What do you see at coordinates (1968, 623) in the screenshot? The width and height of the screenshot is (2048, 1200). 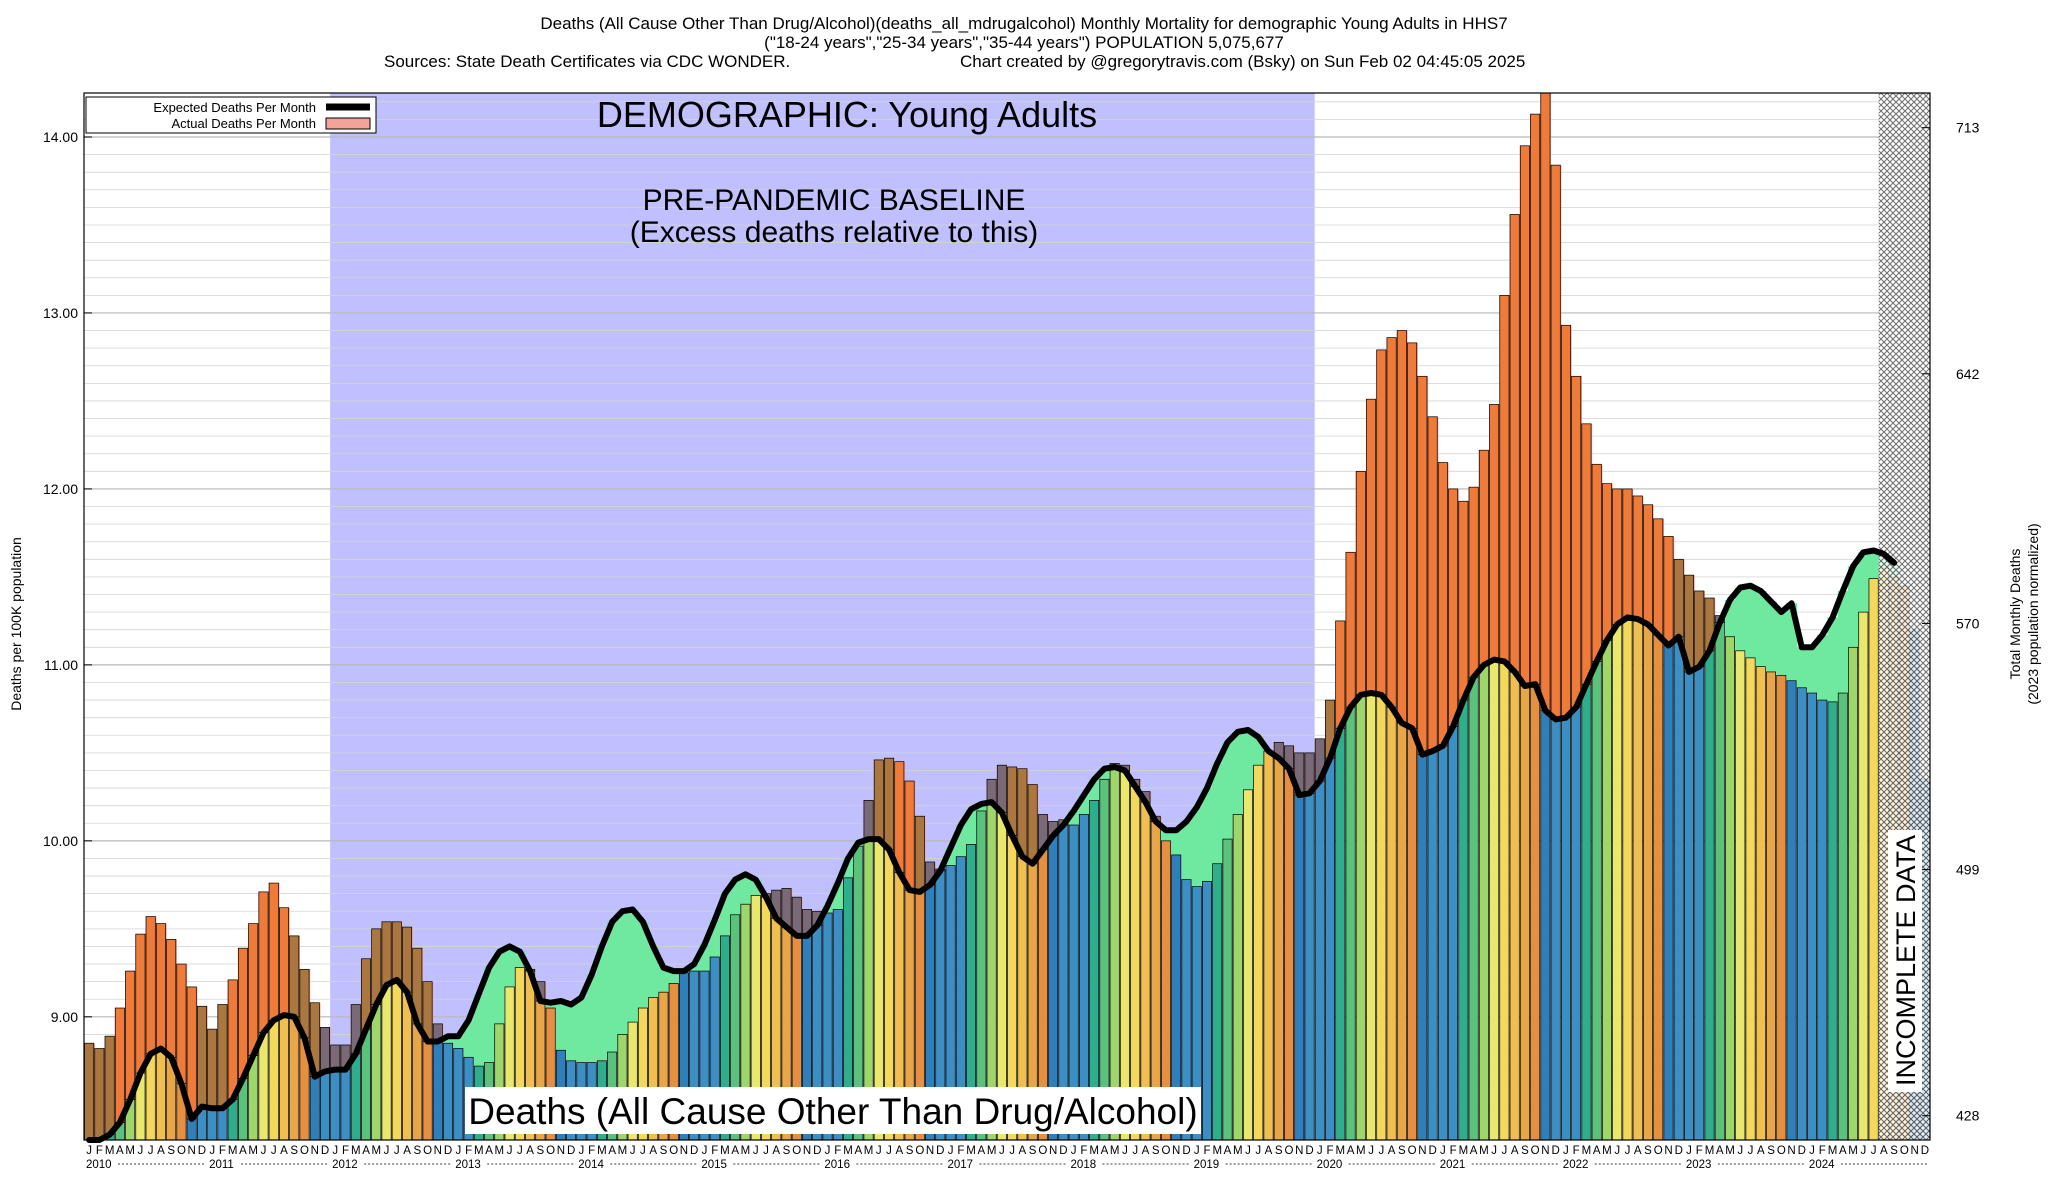 I see `y-right-tick-label: 570` at bounding box center [1968, 623].